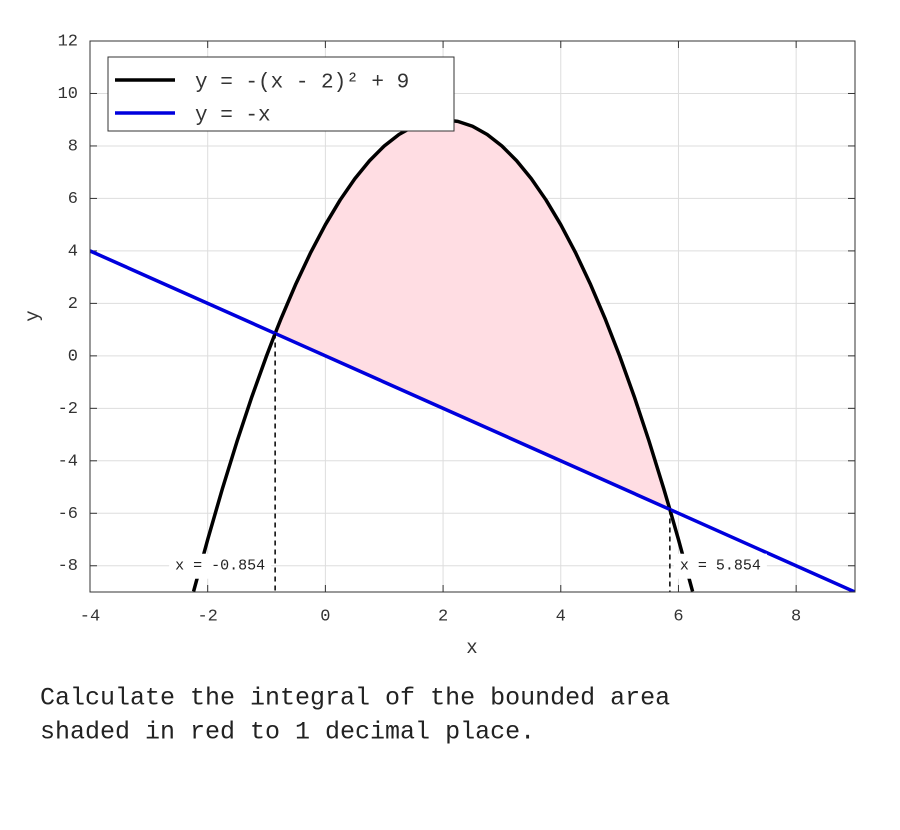 The height and width of the screenshot is (830, 900). I want to click on y-tick-label: 4, so click(73, 251).